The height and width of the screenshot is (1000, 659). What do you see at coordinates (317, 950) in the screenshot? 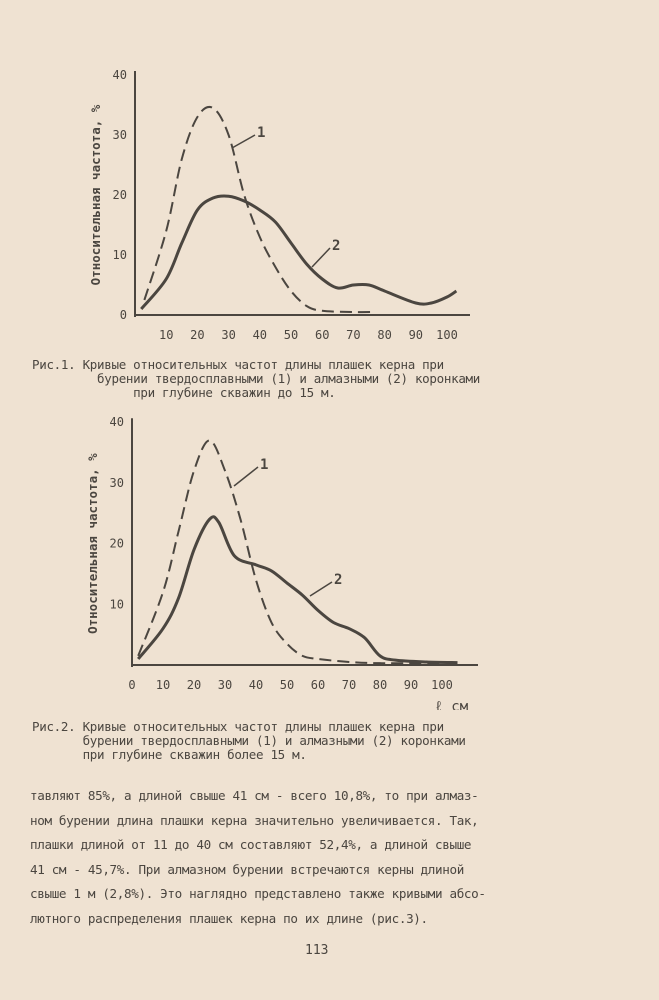
I see `page-number: 113` at bounding box center [317, 950].